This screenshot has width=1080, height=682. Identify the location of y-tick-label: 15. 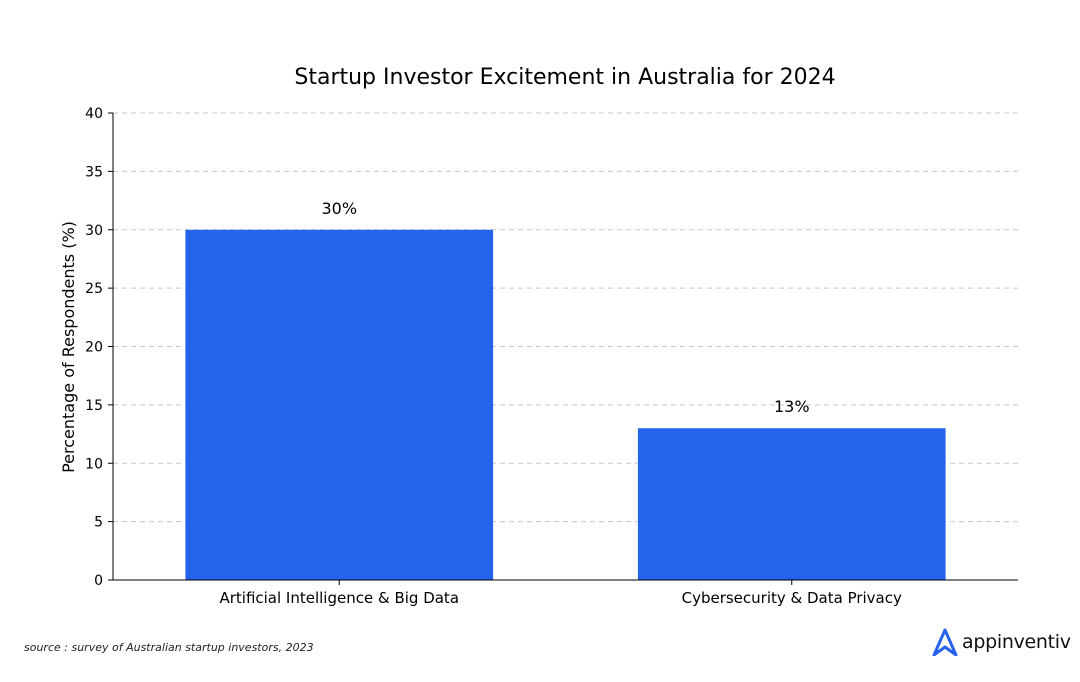
(94, 406).